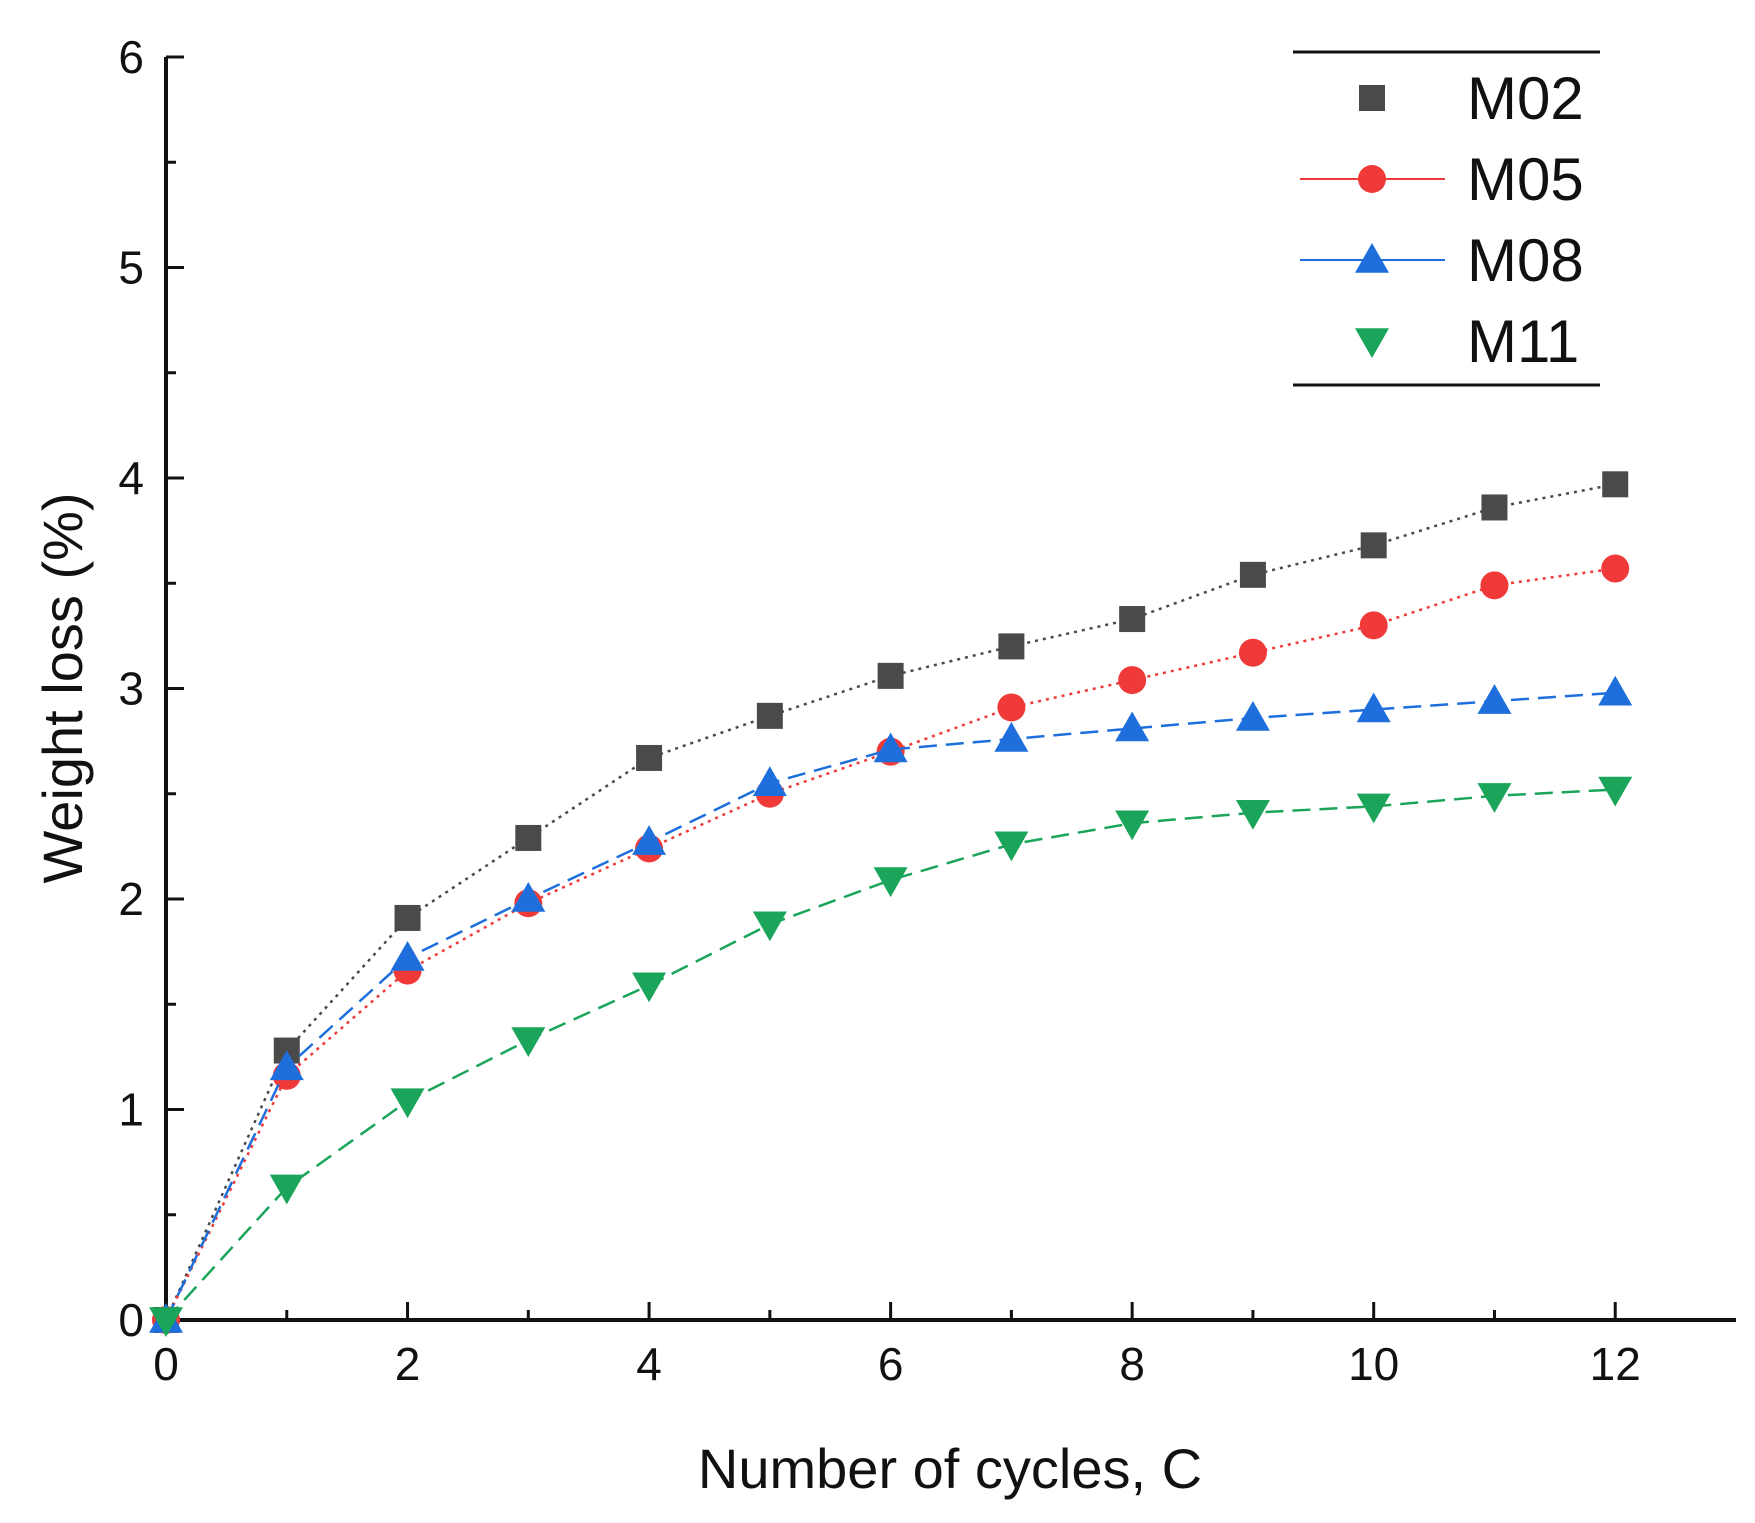 The width and height of the screenshot is (1755, 1523). I want to click on x-tick-label: 8, so click(1132, 1364).